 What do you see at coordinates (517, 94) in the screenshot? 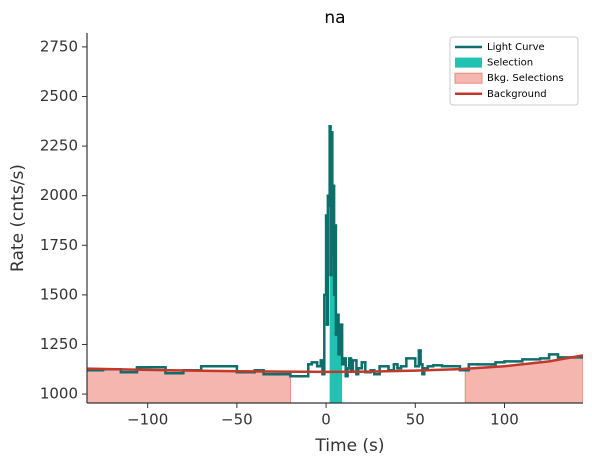
I see `legend-label: Background` at bounding box center [517, 94].